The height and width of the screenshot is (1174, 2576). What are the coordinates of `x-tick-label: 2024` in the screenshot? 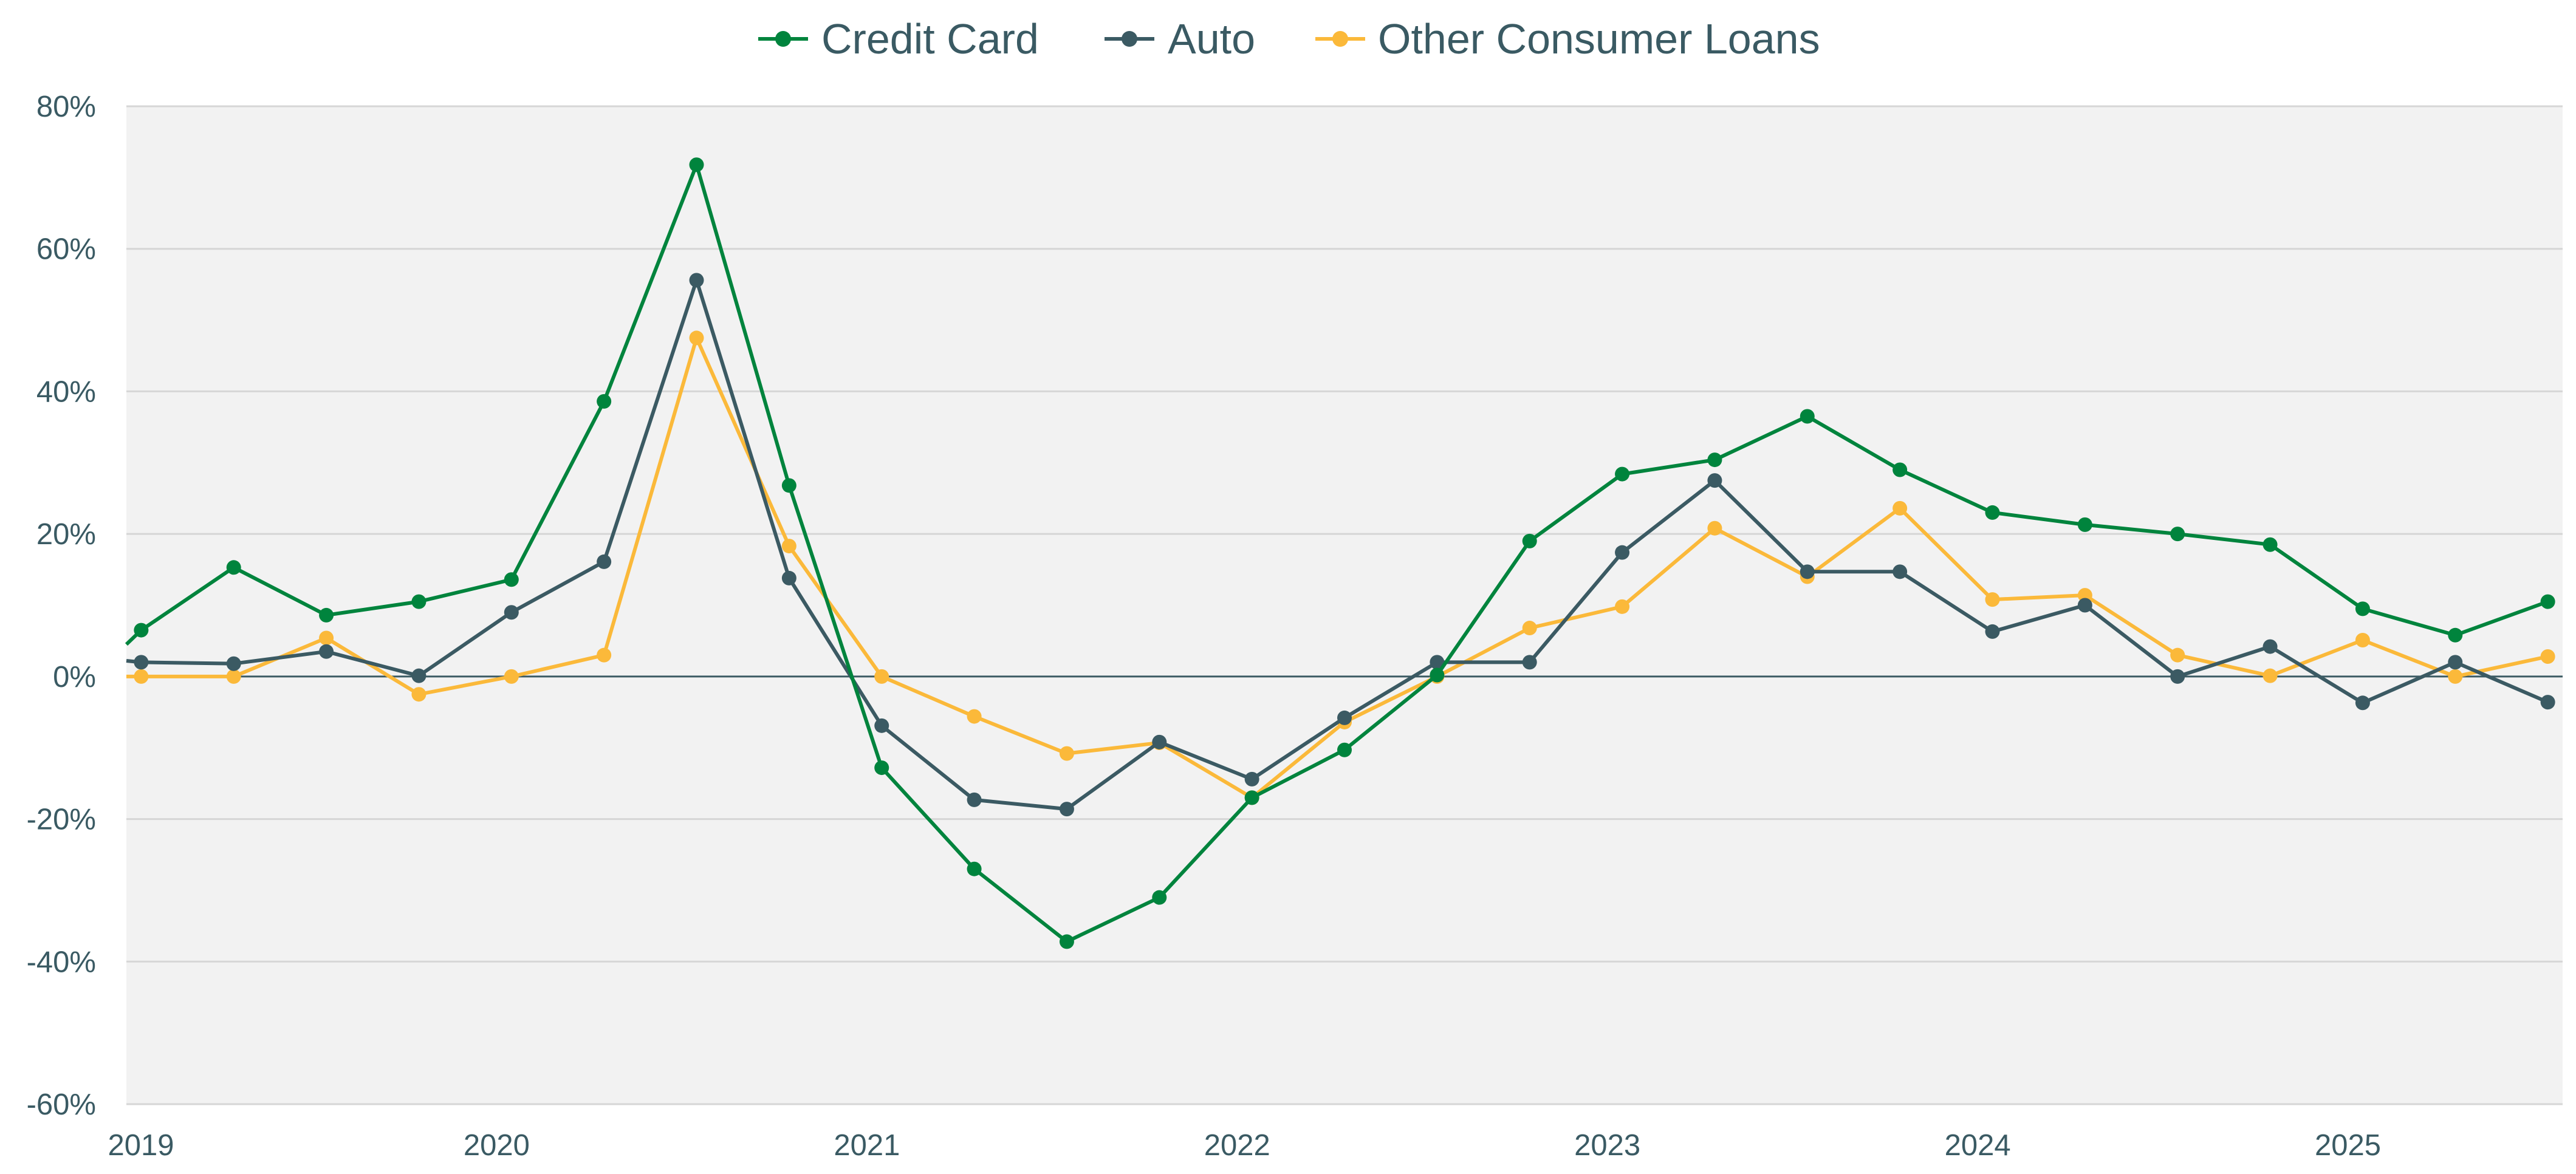 It's located at (1978, 1145).